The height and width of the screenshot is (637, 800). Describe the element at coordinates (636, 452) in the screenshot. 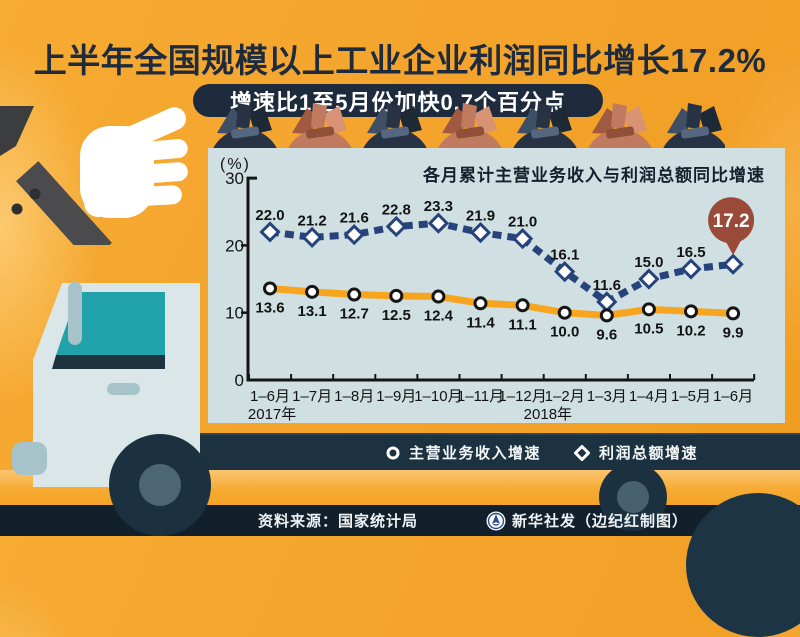

I see `legend-item-profit: 利润总额增速` at that location.